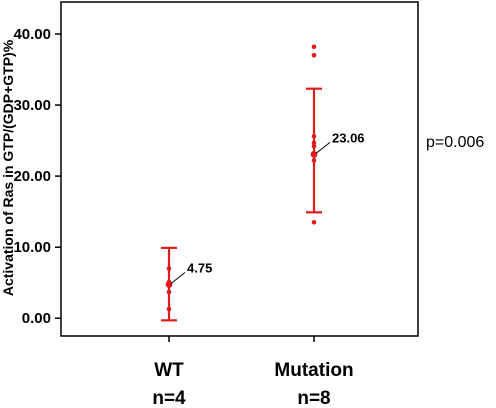 The image size is (496, 408). What do you see at coordinates (32, 176) in the screenshot?
I see `y-tick-label: 20.00` at bounding box center [32, 176].